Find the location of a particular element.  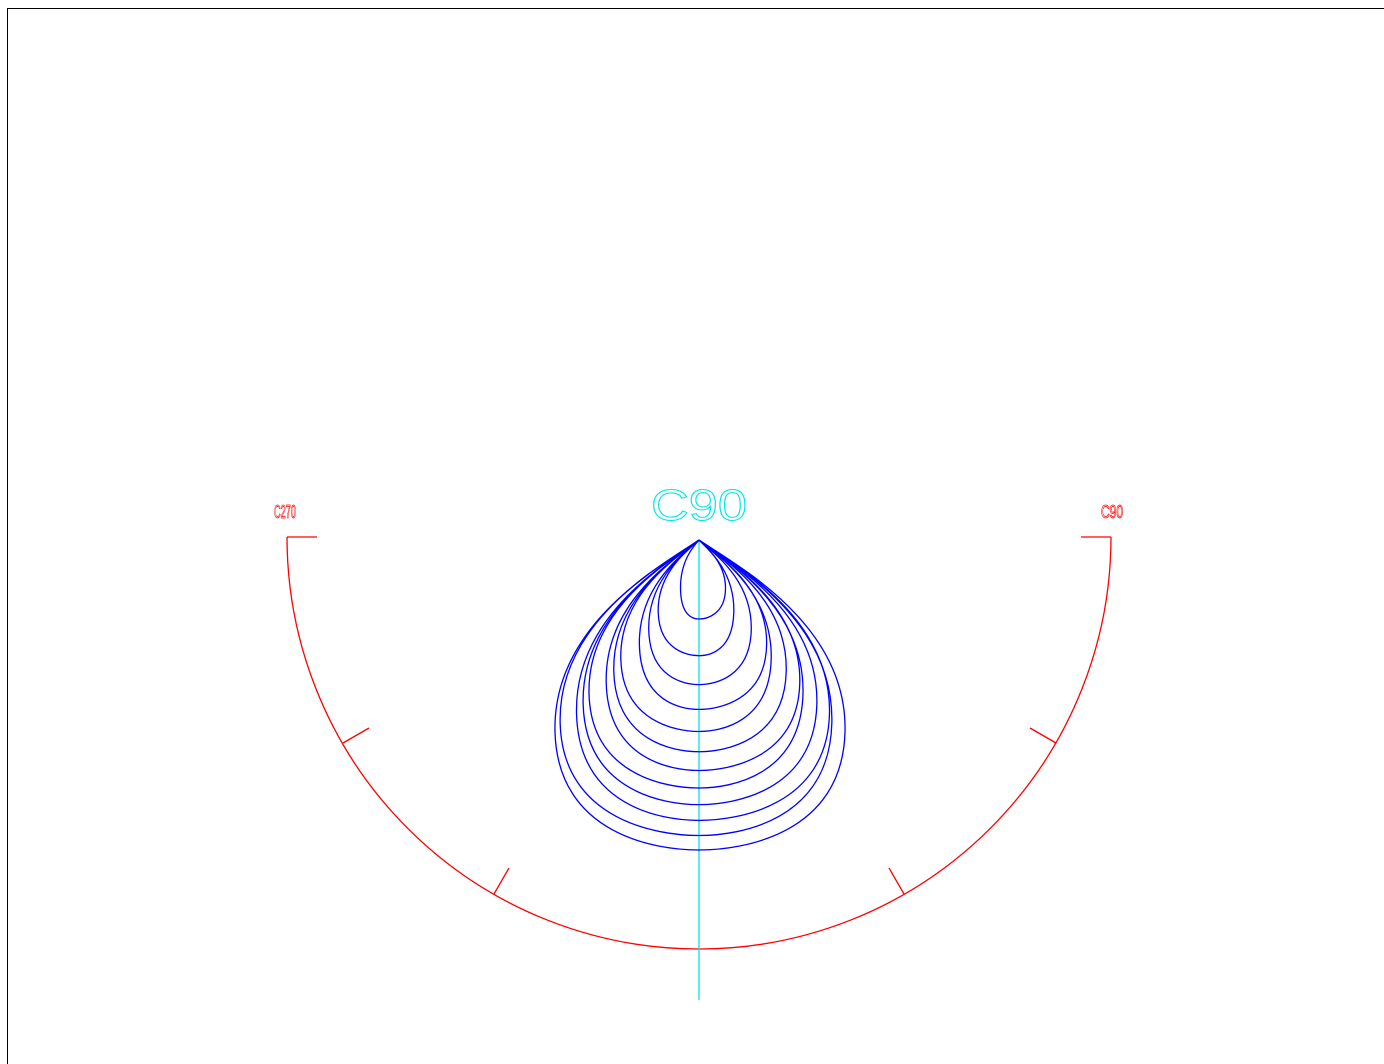

left-label-text: C270 is located at coordinates (285, 512).